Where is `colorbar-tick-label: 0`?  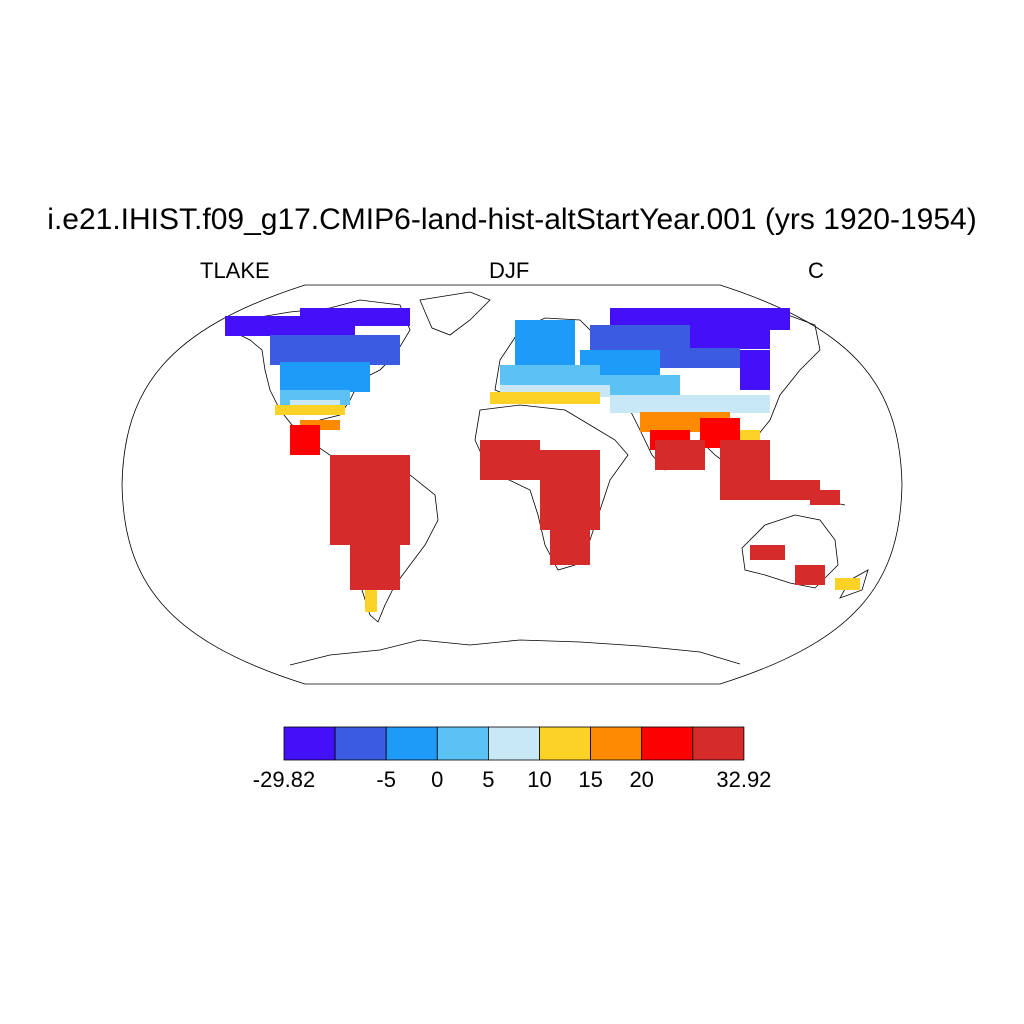 colorbar-tick-label: 0 is located at coordinates (437, 779).